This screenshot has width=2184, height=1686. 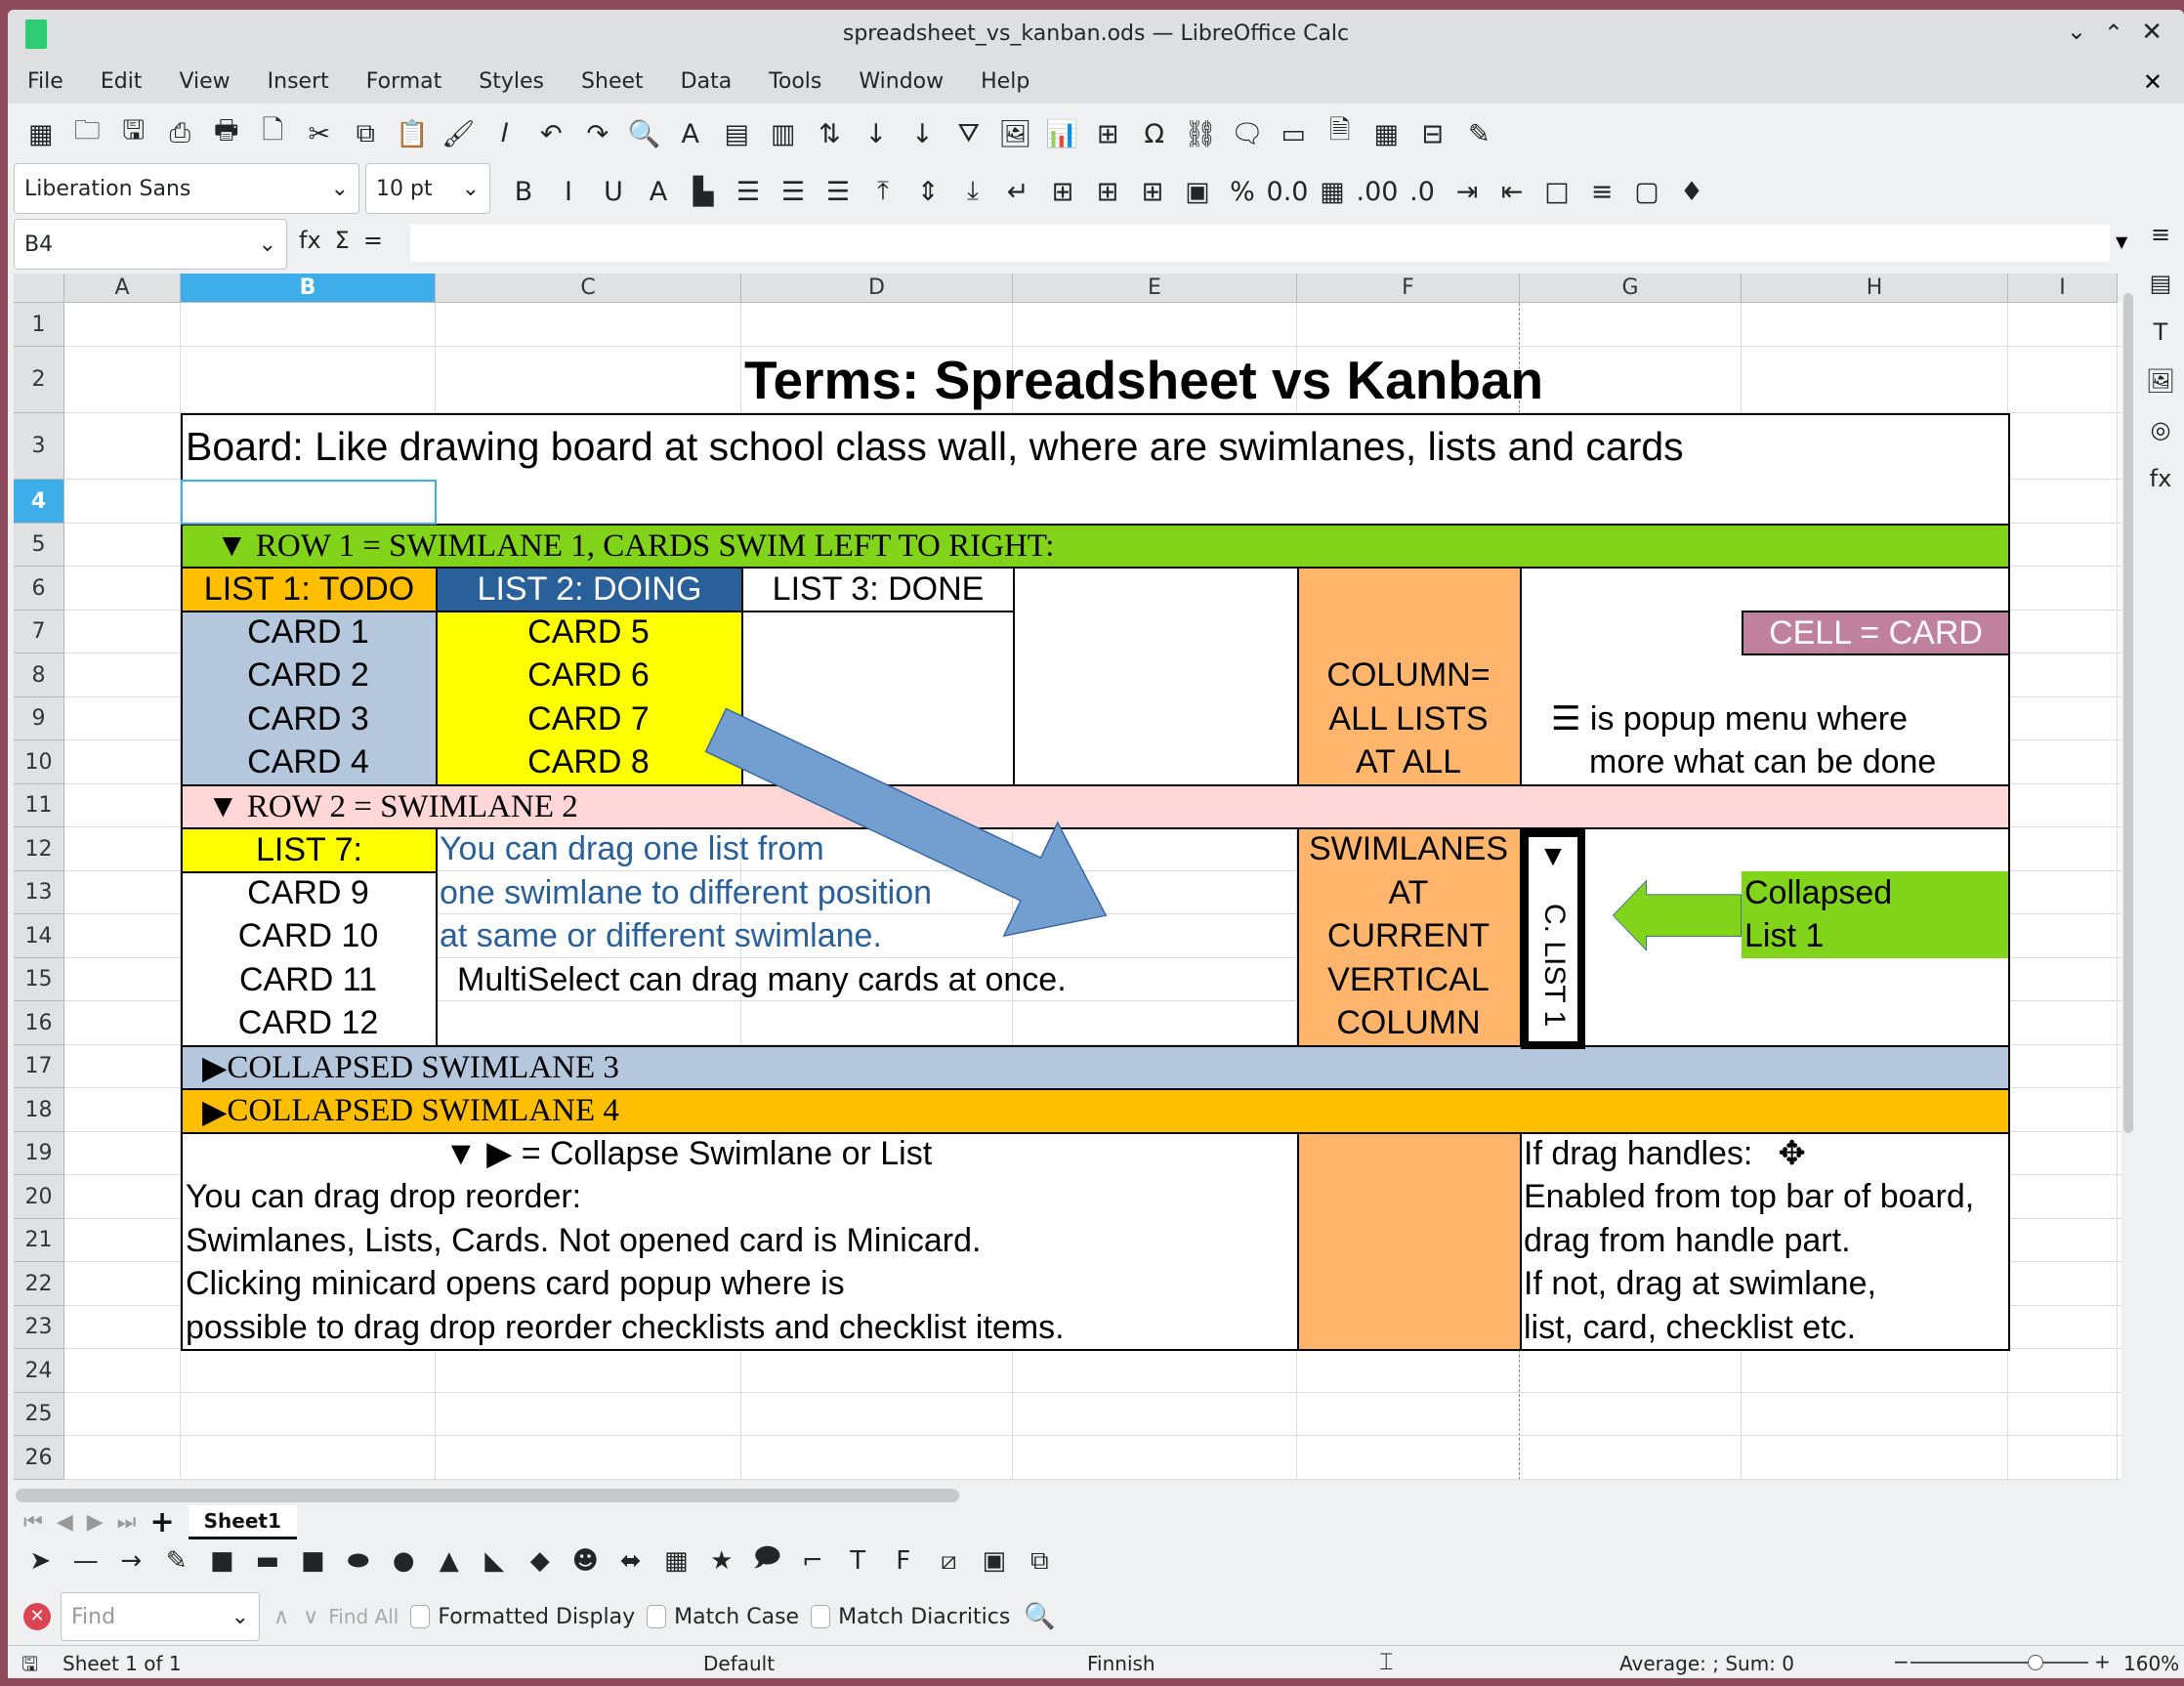 What do you see at coordinates (612, 81) in the screenshot?
I see `menu-sheet: Sheet` at bounding box center [612, 81].